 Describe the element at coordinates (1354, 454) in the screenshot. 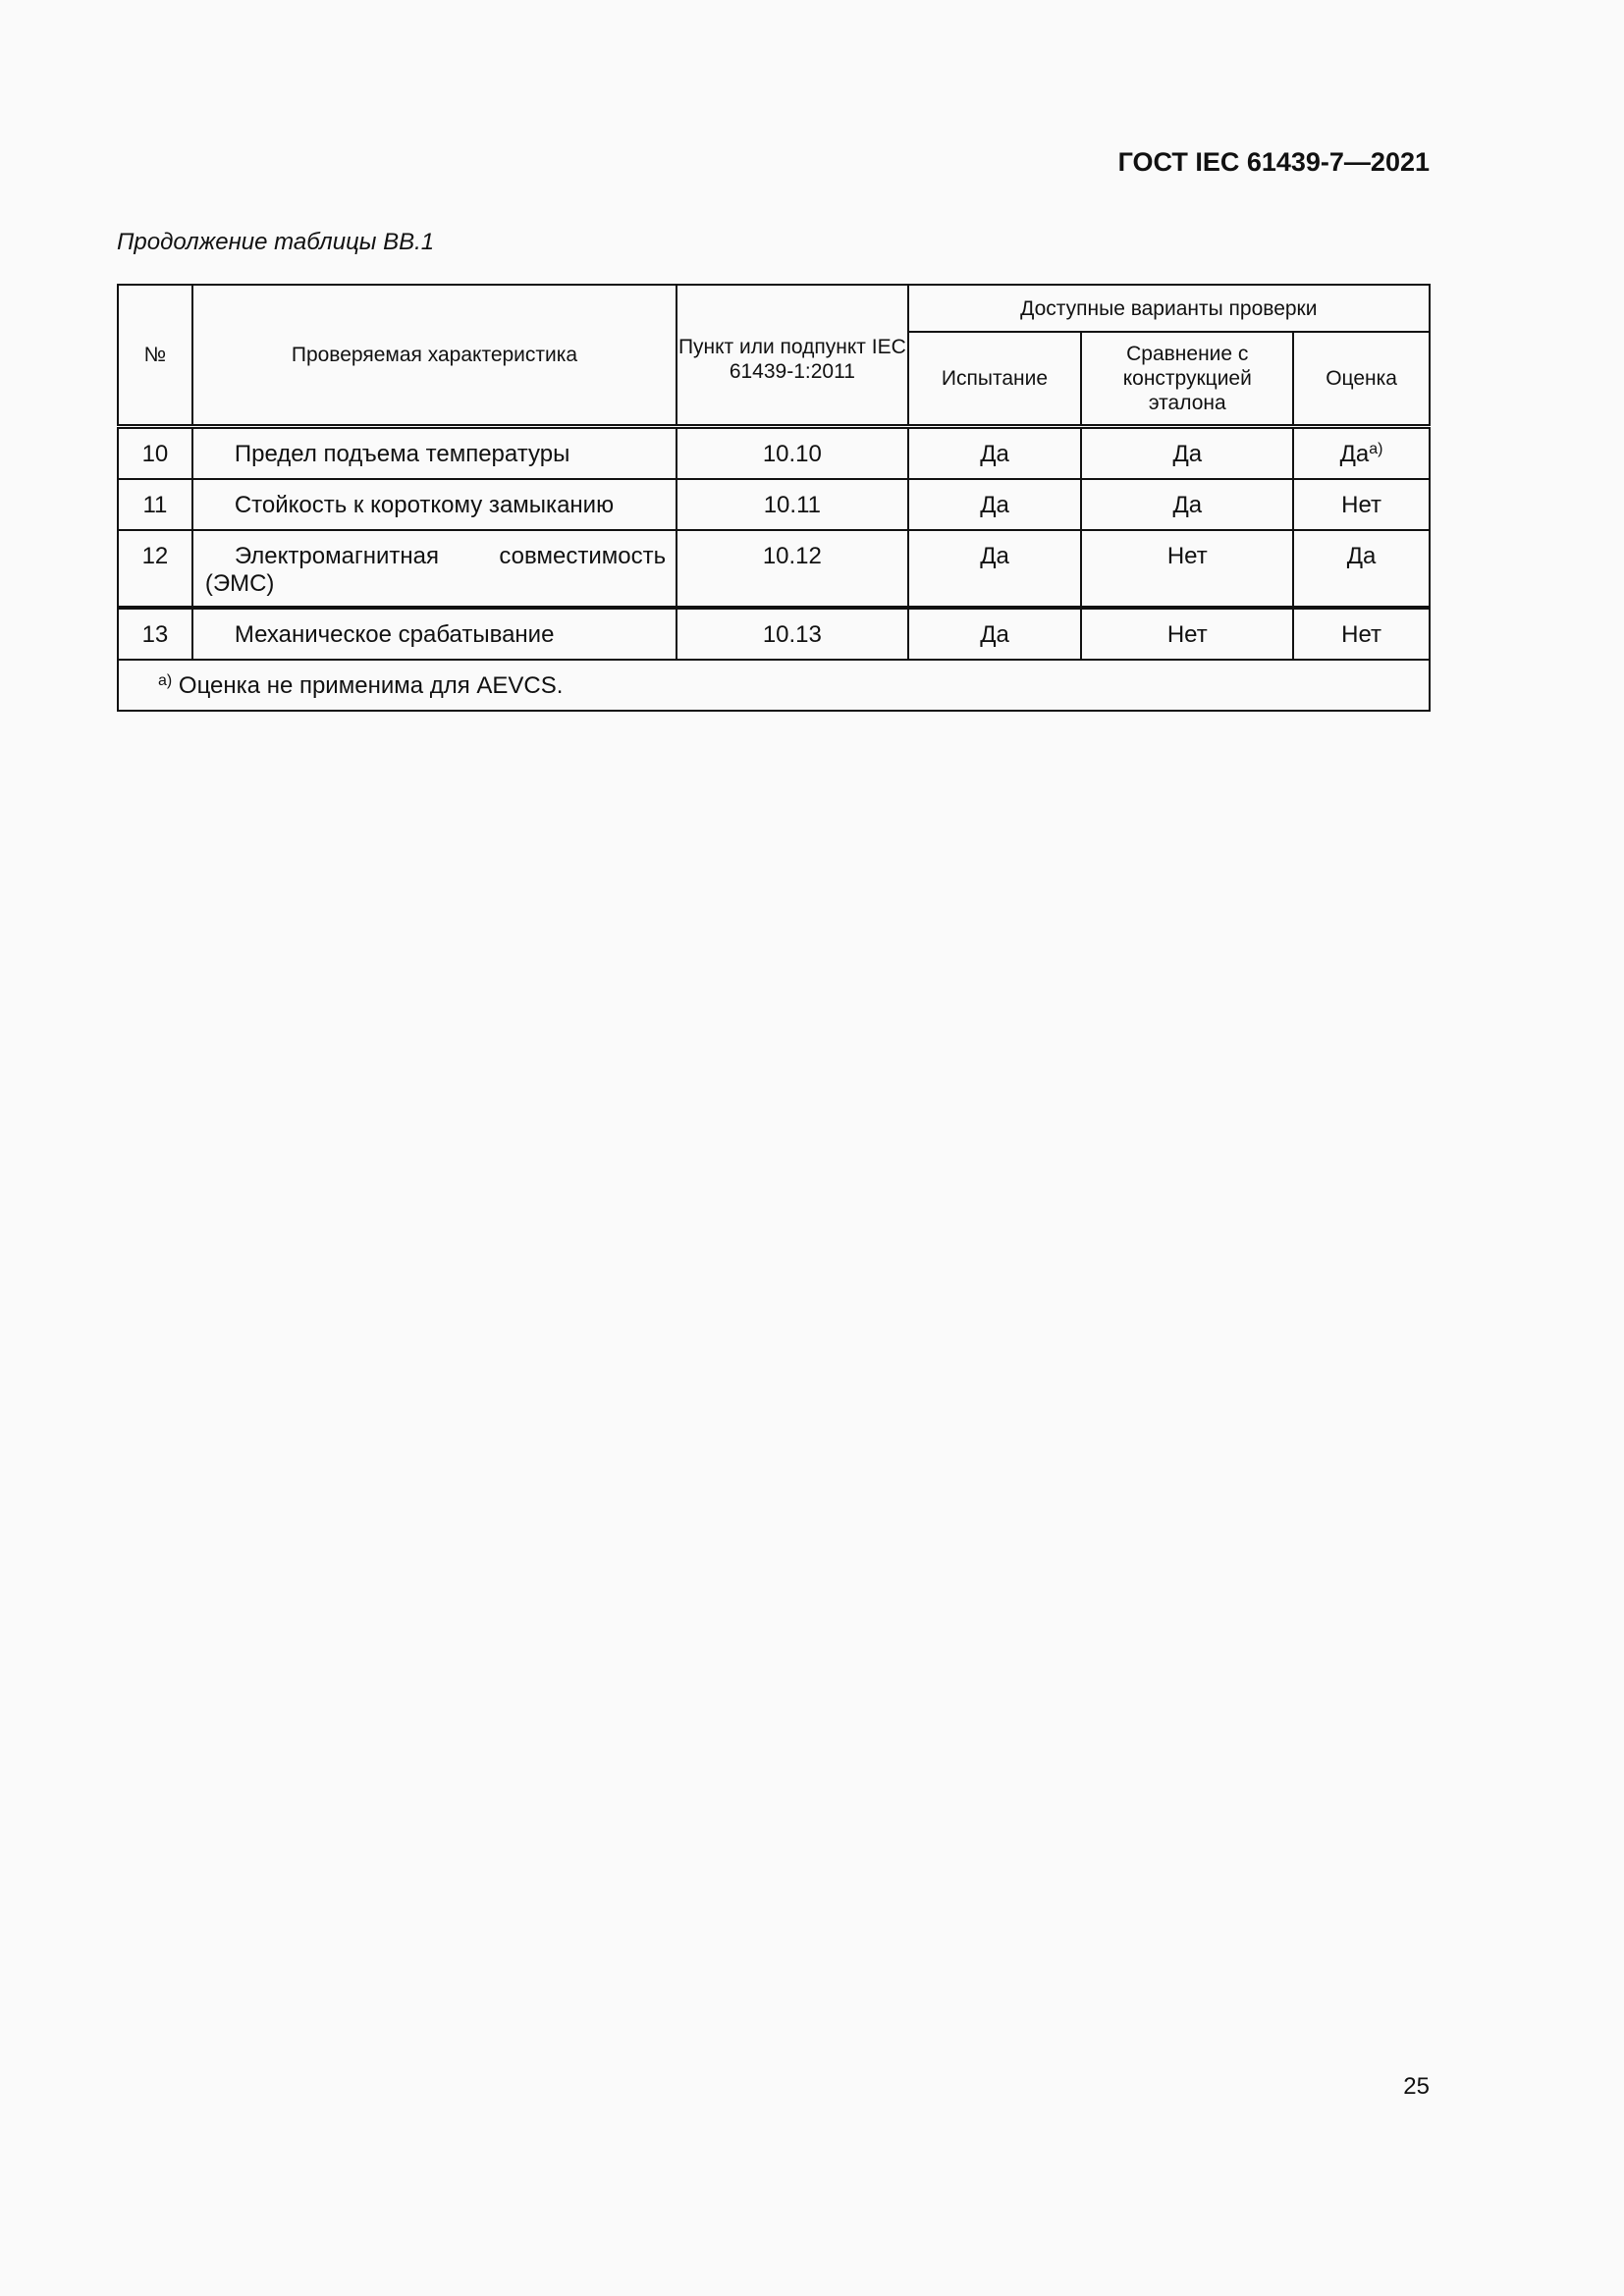

I see `assessment-value: Да` at that location.